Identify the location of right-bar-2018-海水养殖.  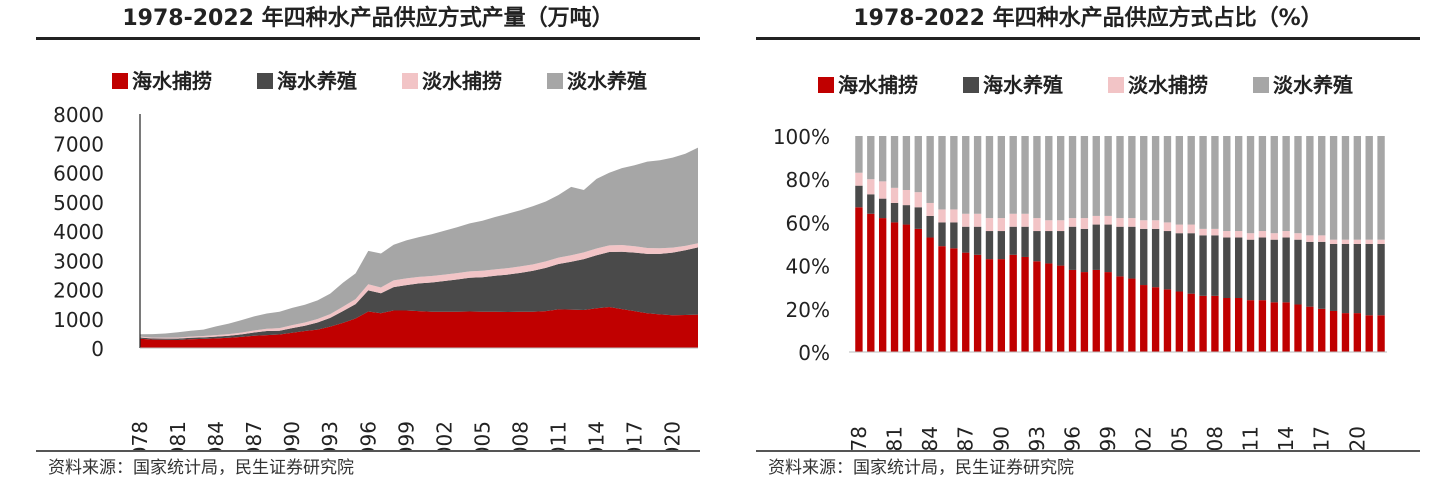
(1333, 277).